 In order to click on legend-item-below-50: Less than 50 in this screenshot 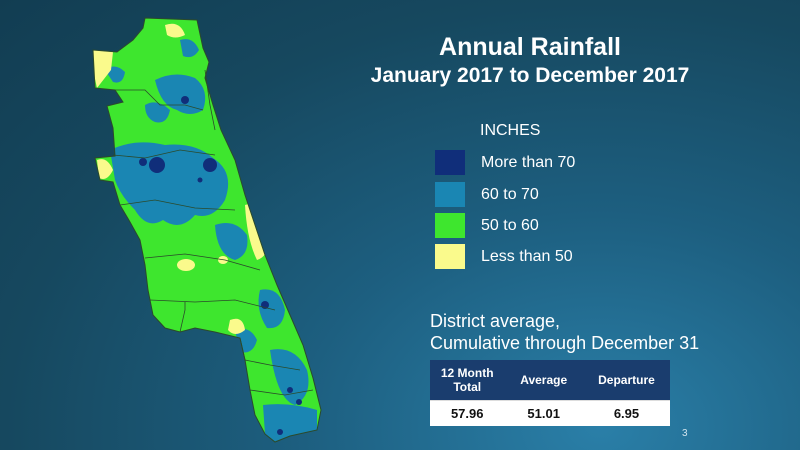, I will do `click(504, 256)`.